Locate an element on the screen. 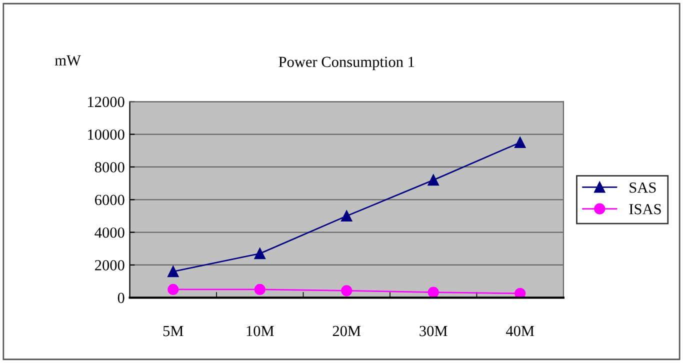 The width and height of the screenshot is (683, 363). x-tick-label: 10M is located at coordinates (260, 331).